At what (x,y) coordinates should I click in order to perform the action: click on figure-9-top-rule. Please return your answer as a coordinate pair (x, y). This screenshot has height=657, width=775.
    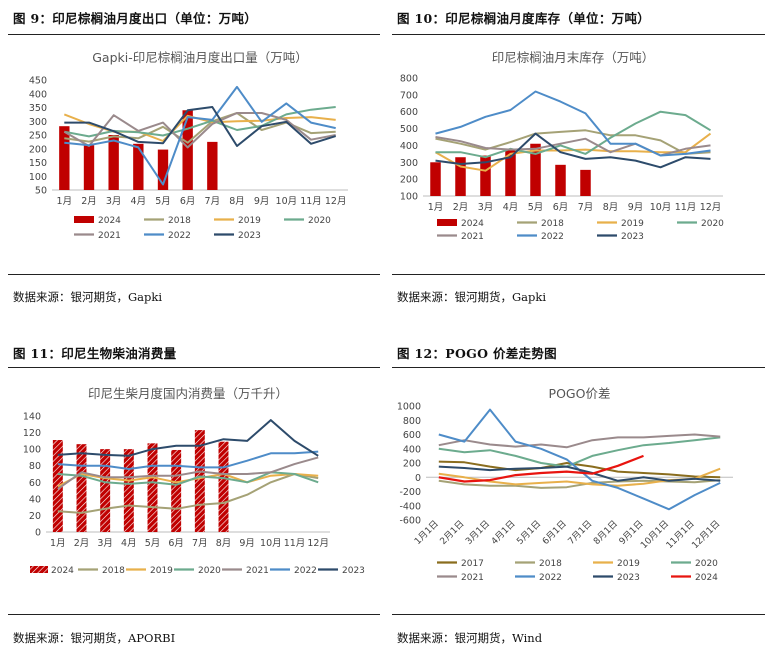
    Looking at the image, I should click on (194, 34).